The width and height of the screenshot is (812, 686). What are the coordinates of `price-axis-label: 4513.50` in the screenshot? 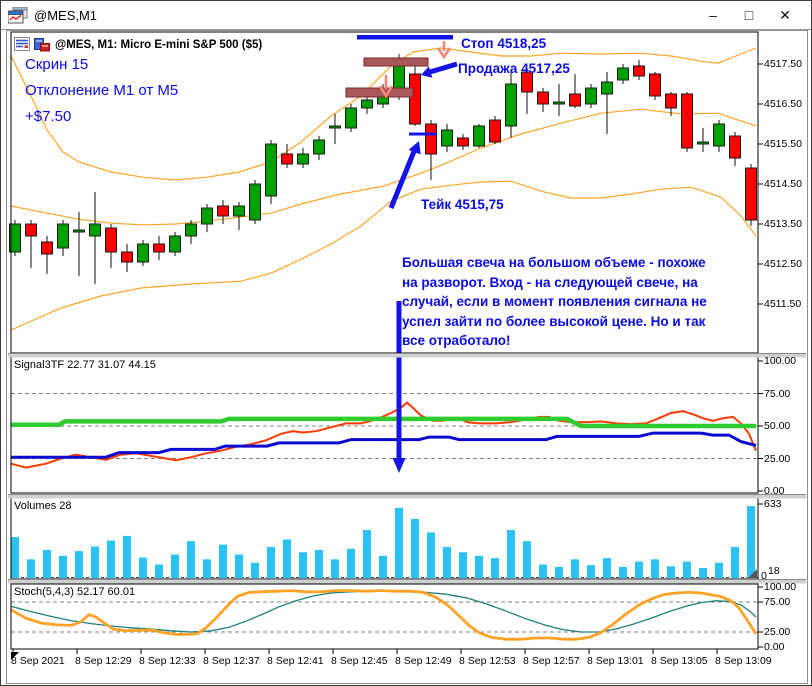 It's located at (783, 224).